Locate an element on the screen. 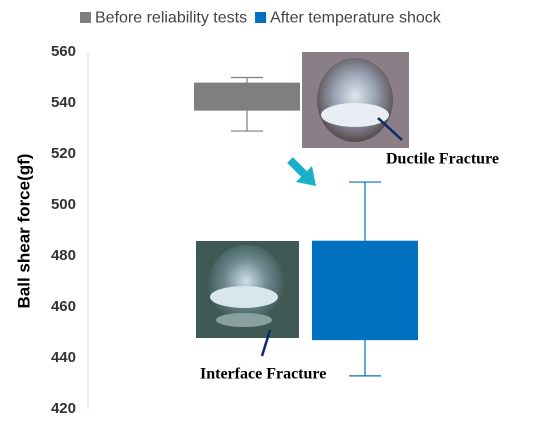 This screenshot has width=550, height=428. annotation: Interface Fracture is located at coordinates (263, 374).